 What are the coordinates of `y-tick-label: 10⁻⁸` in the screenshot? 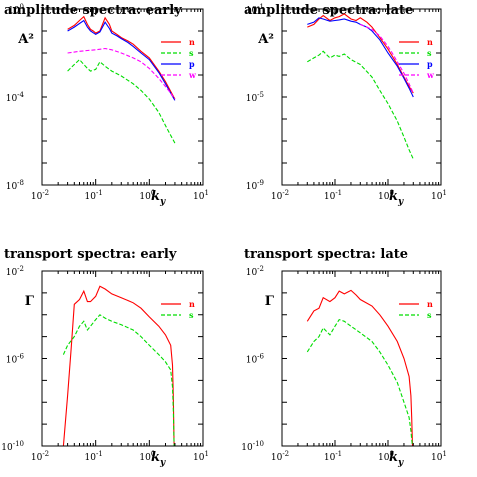 It's located at (15, 185).